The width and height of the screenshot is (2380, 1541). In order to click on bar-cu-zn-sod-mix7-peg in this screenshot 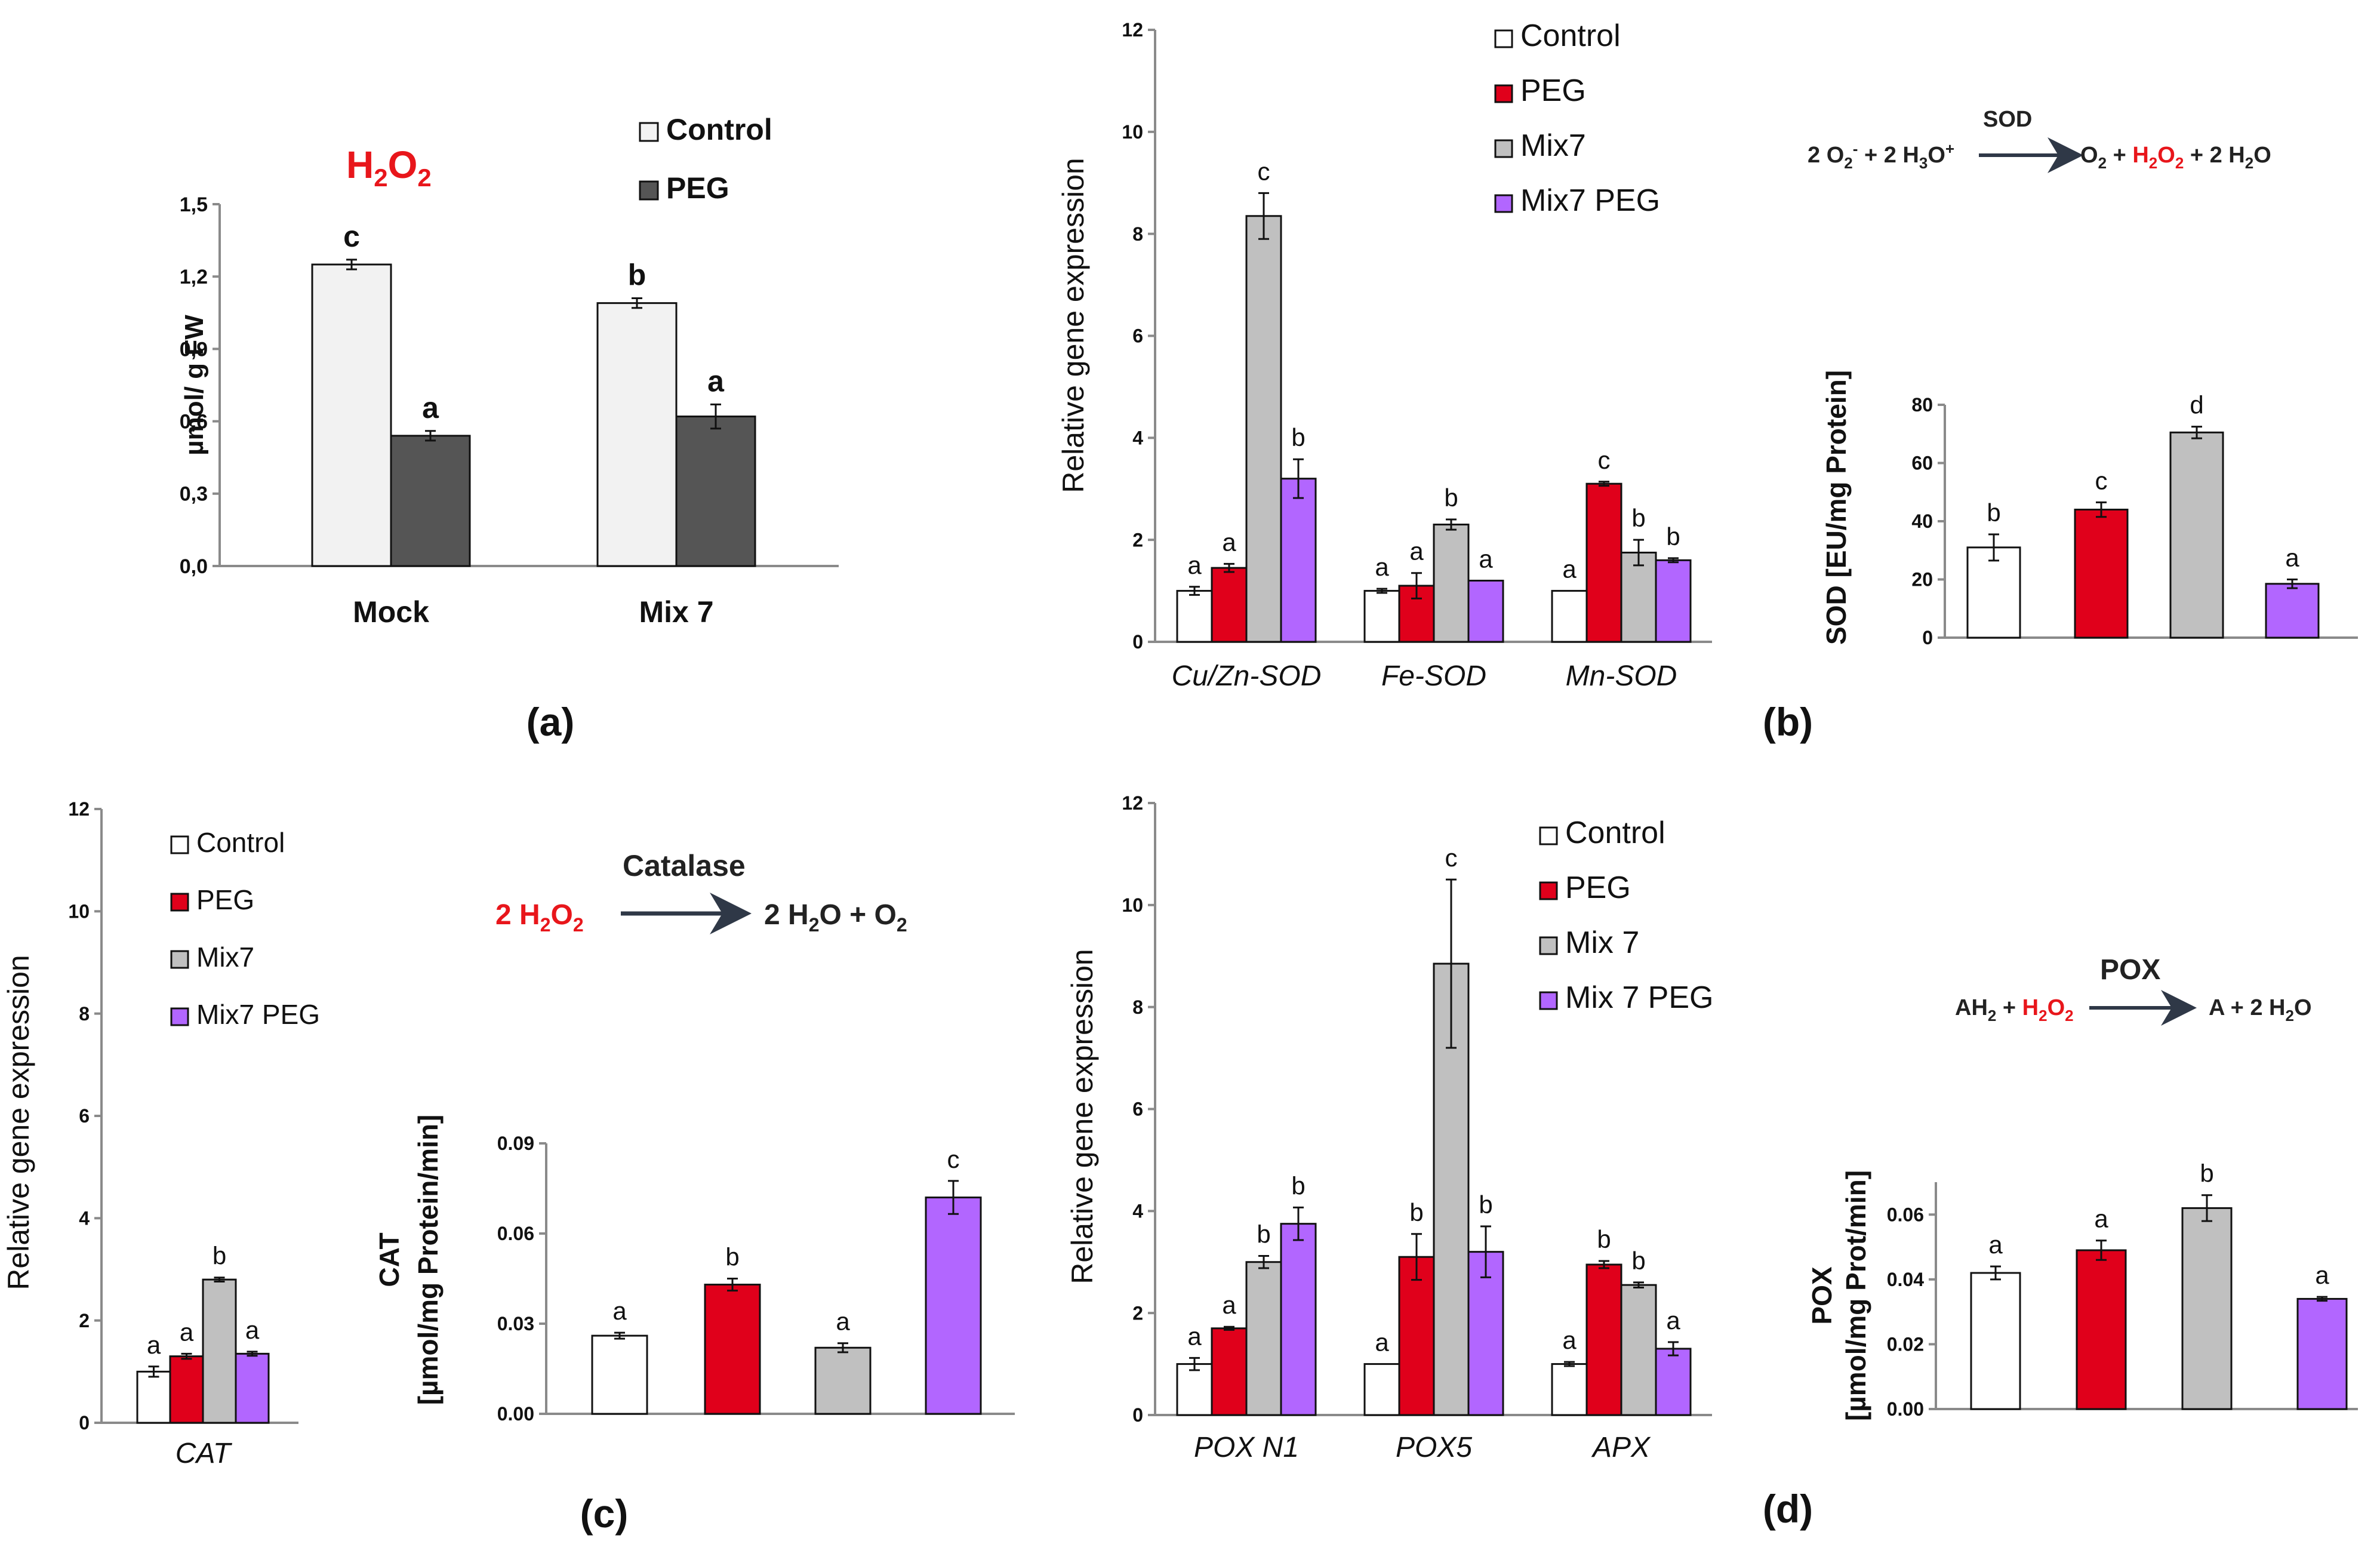, I will do `click(1298, 560)`.